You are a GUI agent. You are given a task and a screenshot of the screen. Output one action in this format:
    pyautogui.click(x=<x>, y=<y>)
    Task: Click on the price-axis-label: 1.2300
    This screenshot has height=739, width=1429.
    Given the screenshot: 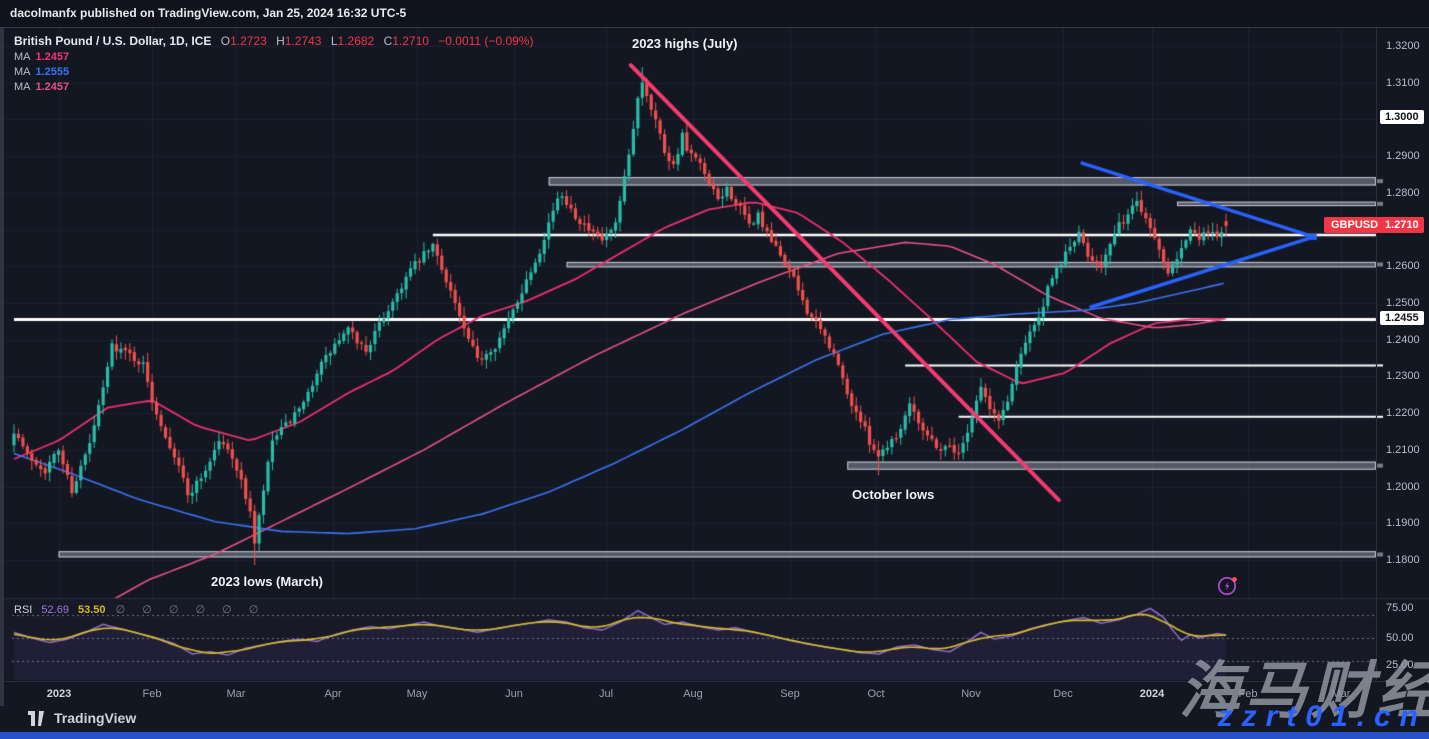 What is the action you would take?
    pyautogui.click(x=1403, y=376)
    